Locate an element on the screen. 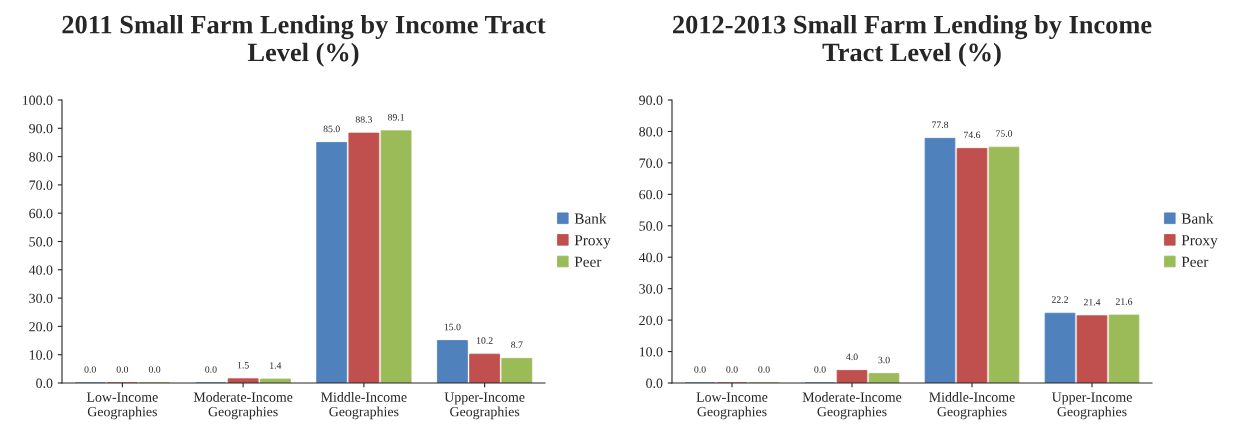 Image resolution: width=1234 pixels, height=431 pixels. data-label: 85.0 is located at coordinates (331, 129).